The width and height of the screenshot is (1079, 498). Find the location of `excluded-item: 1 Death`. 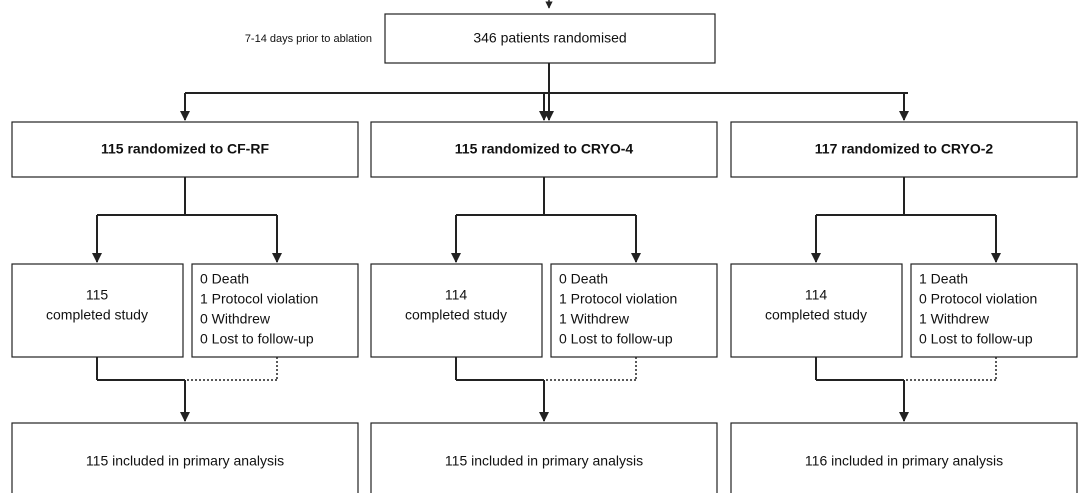

excluded-item: 1 Death is located at coordinates (943, 279).